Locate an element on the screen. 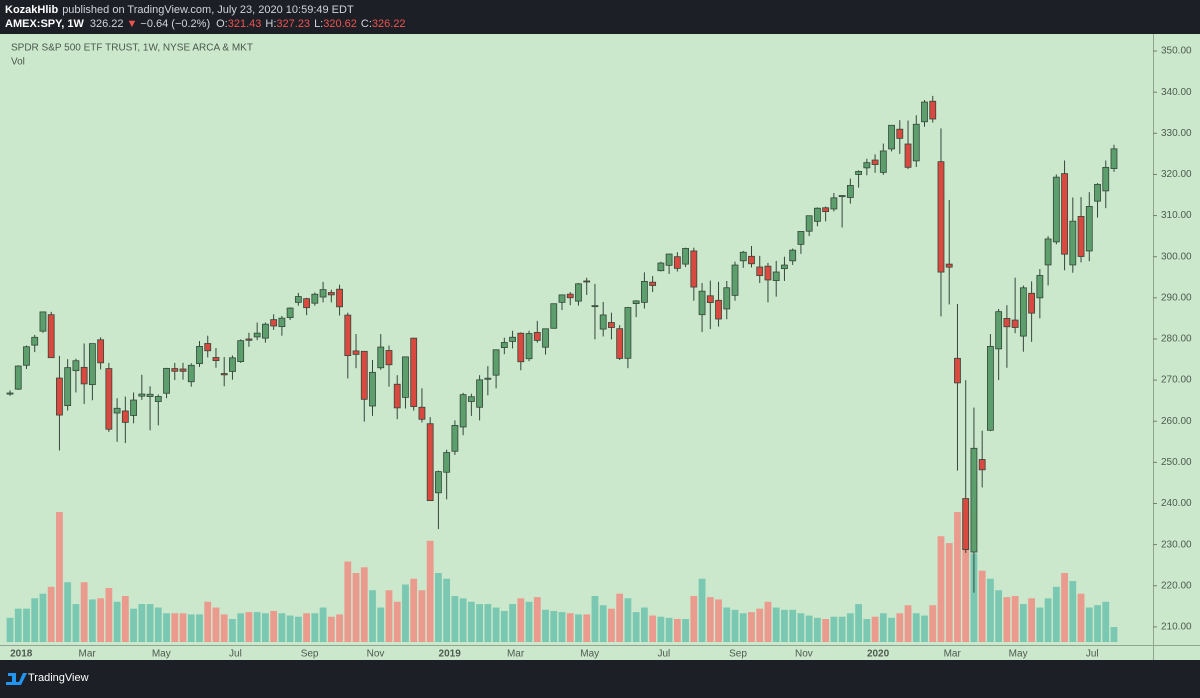 The height and width of the screenshot is (698, 1200). y-tick-label: 260.00 is located at coordinates (1176, 421).